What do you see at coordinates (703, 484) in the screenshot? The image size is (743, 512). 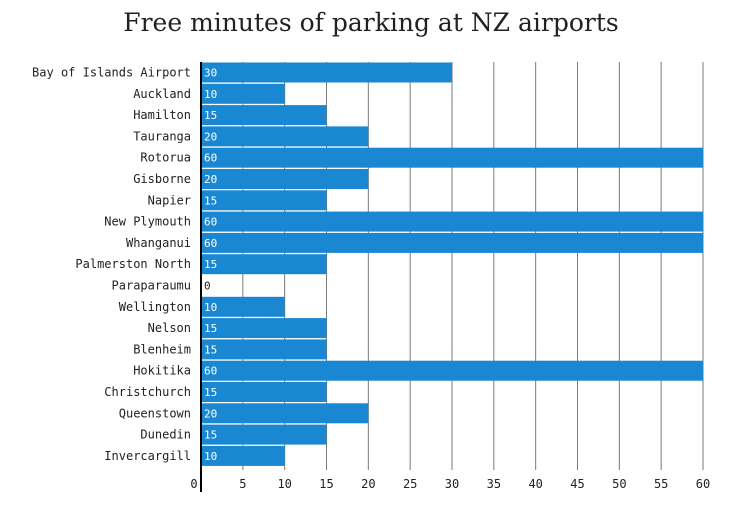 I see `x-tick-label: 60` at bounding box center [703, 484].